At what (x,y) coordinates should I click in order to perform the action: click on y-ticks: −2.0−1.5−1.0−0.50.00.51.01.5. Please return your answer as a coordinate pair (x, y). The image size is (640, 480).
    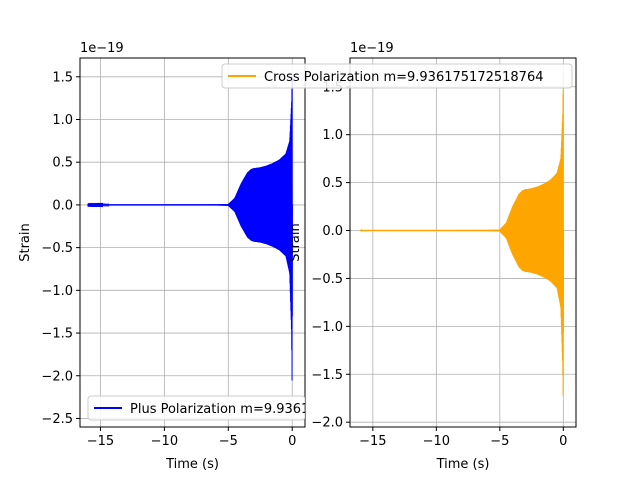
    Looking at the image, I should click on (330, 255).